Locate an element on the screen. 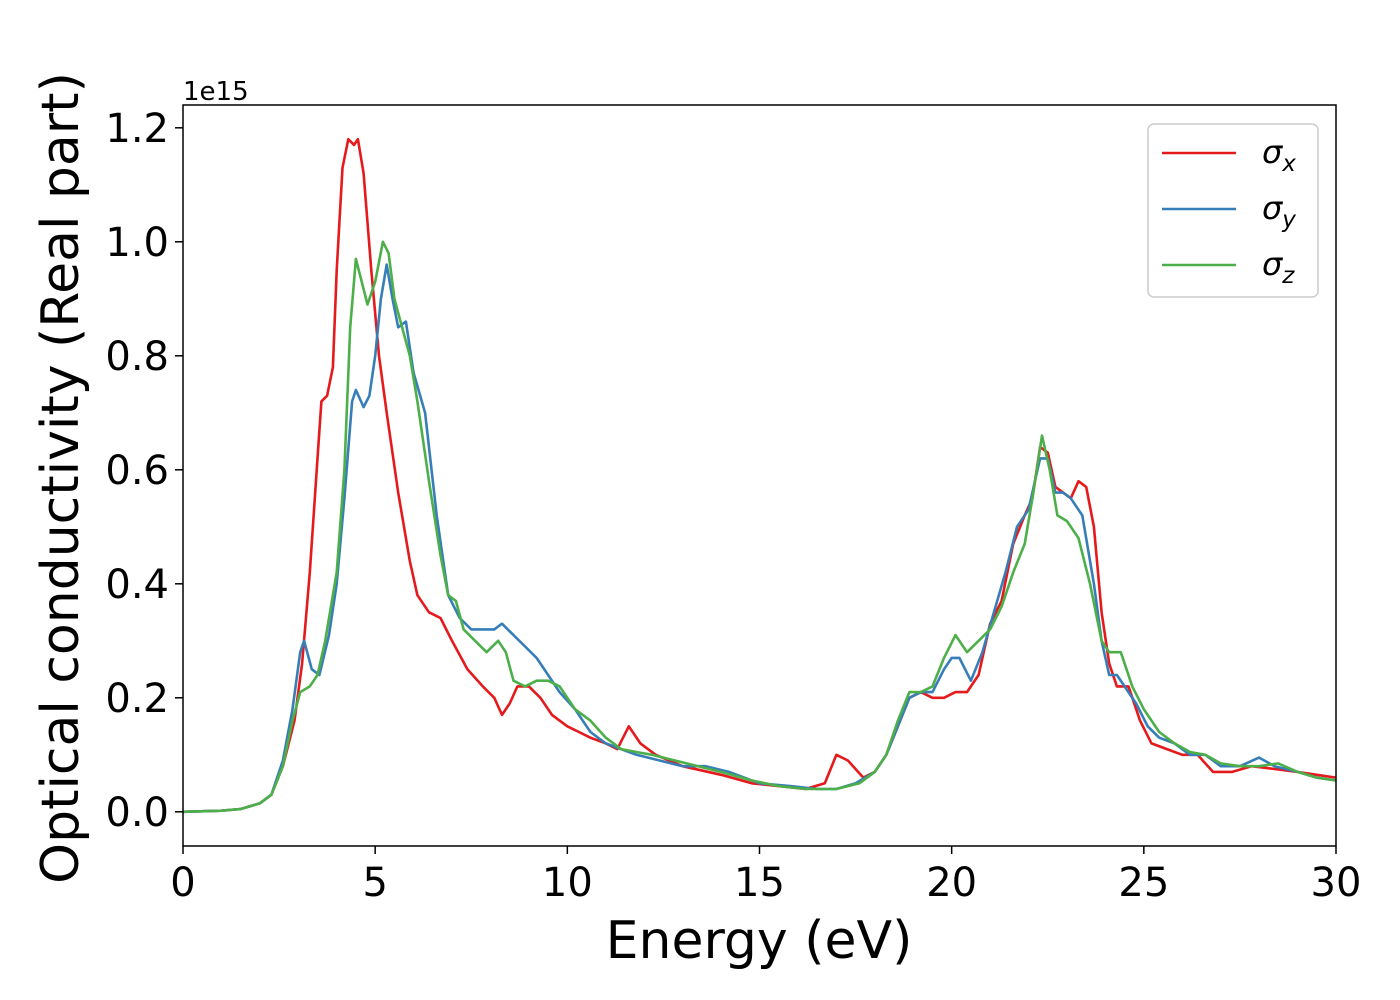 The image size is (1400, 1000). y-axis-offset-label: 1e15 is located at coordinates (216, 92).